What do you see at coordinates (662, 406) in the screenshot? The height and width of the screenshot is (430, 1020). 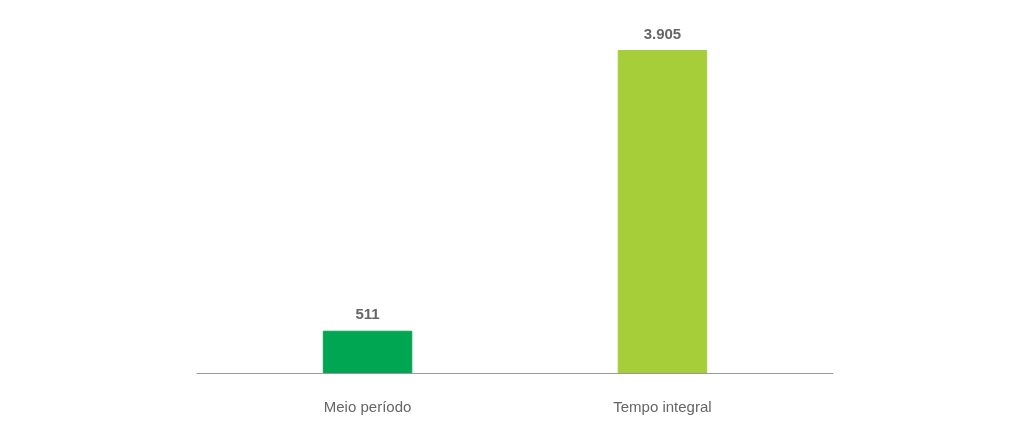 I see `x-tick-label: Tempo integral` at bounding box center [662, 406].